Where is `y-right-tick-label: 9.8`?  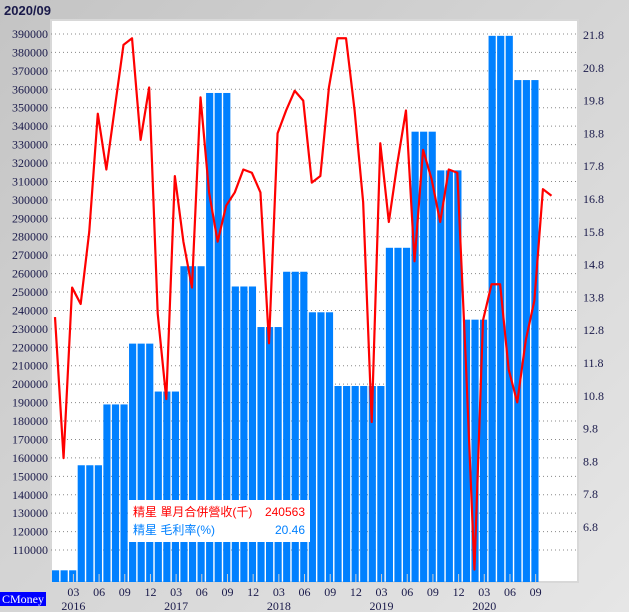
y-right-tick-label: 9.8 is located at coordinates (590, 429).